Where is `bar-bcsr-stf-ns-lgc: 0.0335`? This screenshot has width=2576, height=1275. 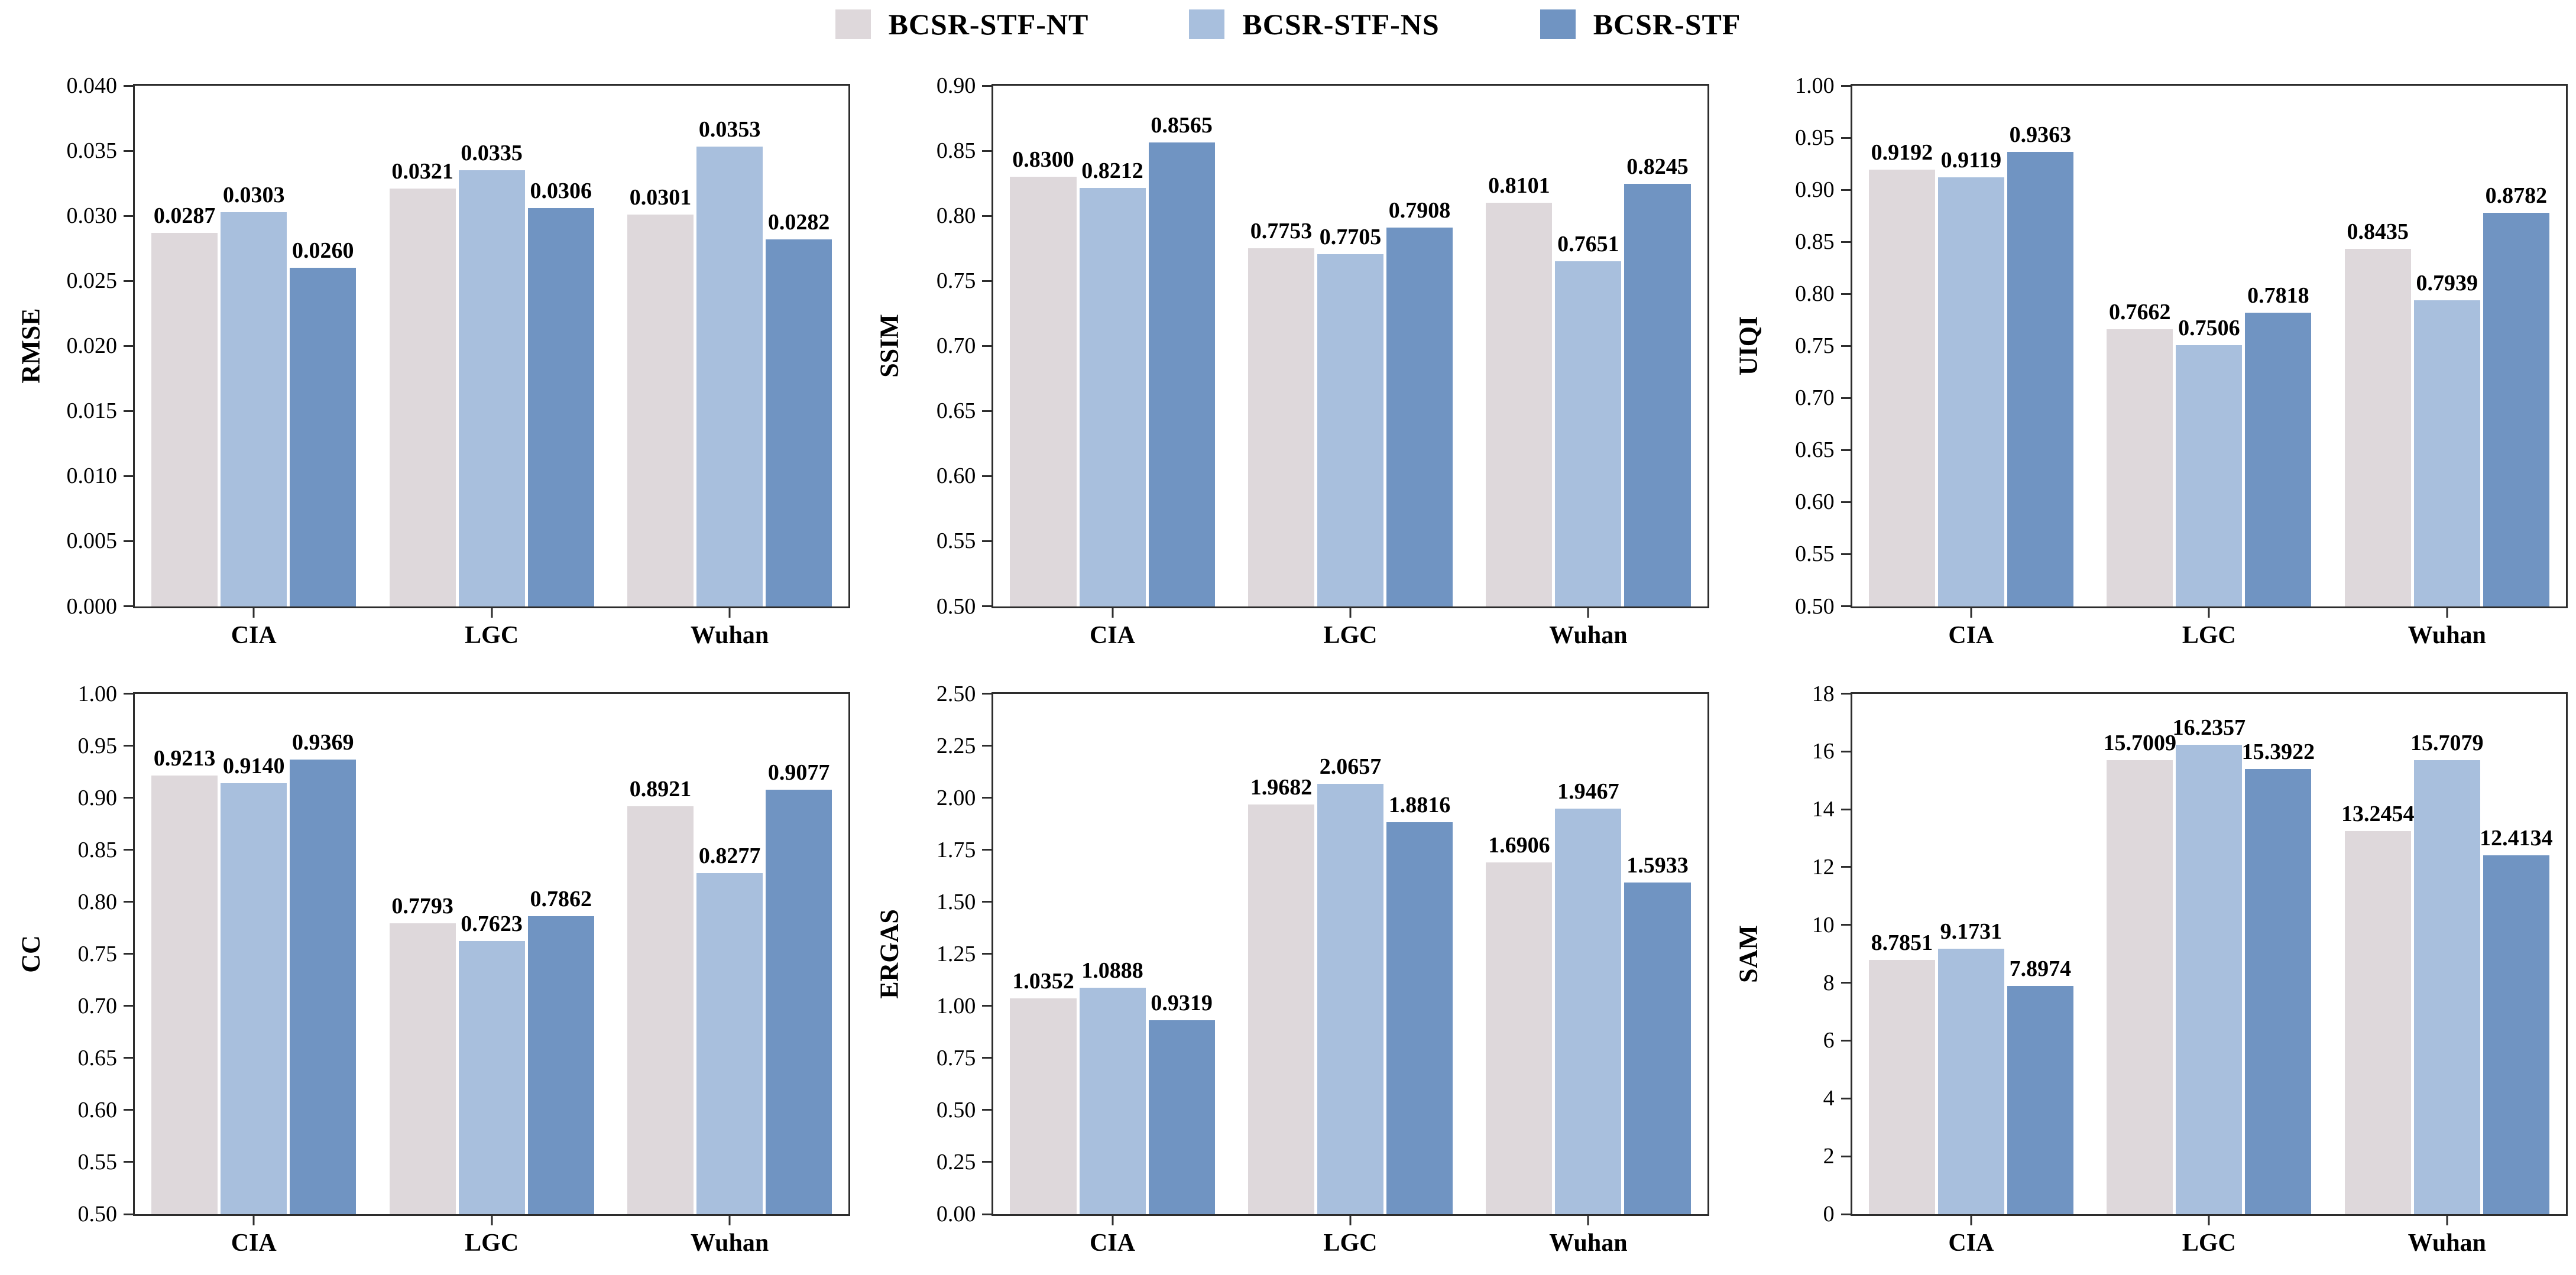
bar-bcsr-stf-ns-lgc: 0.0335 is located at coordinates (491, 374).